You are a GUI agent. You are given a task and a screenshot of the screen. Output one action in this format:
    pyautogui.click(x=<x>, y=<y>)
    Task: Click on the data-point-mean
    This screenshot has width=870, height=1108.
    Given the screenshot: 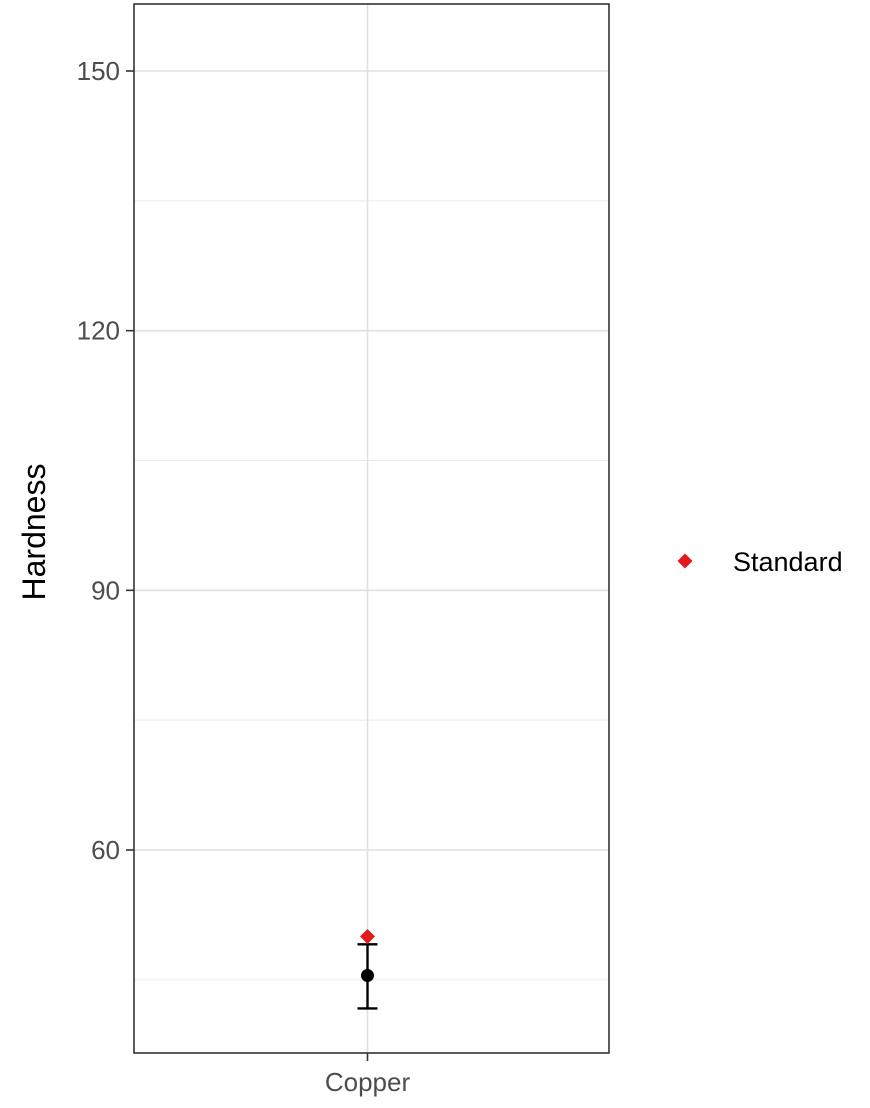 What is the action you would take?
    pyautogui.click(x=367, y=976)
    